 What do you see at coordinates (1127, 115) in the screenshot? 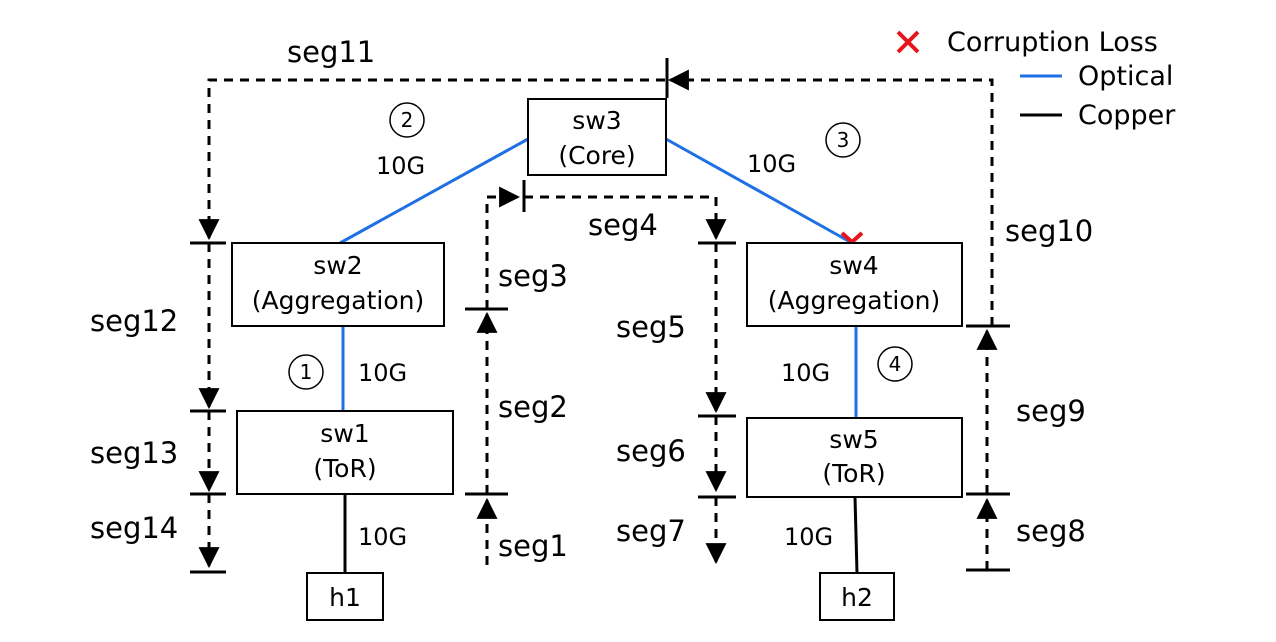
I see `legend-copper: Copper` at bounding box center [1127, 115].